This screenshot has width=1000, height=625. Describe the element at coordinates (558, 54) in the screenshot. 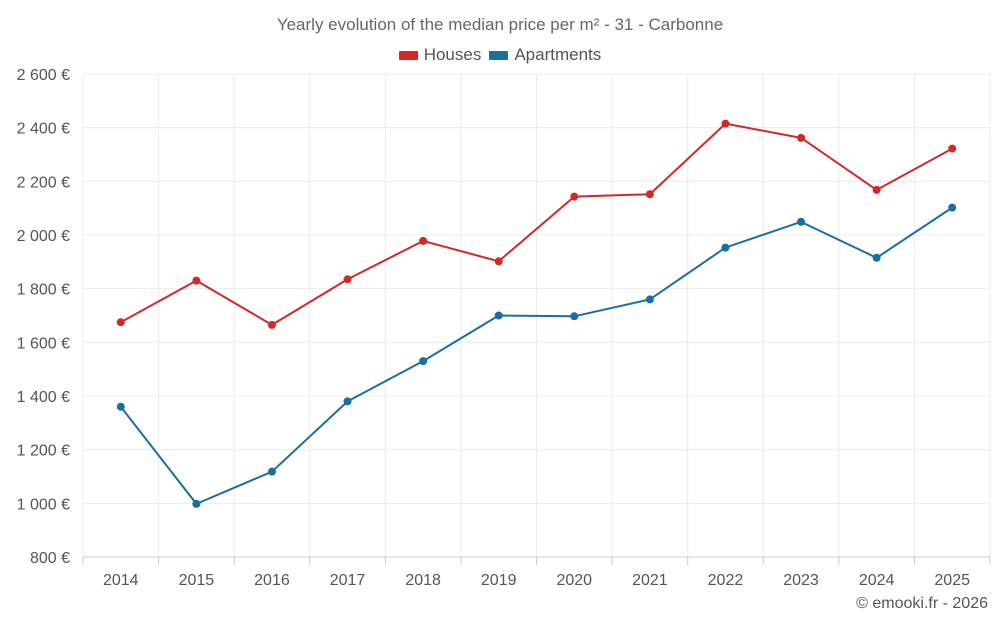

I see `legend-label-apartments: Apartments` at that location.